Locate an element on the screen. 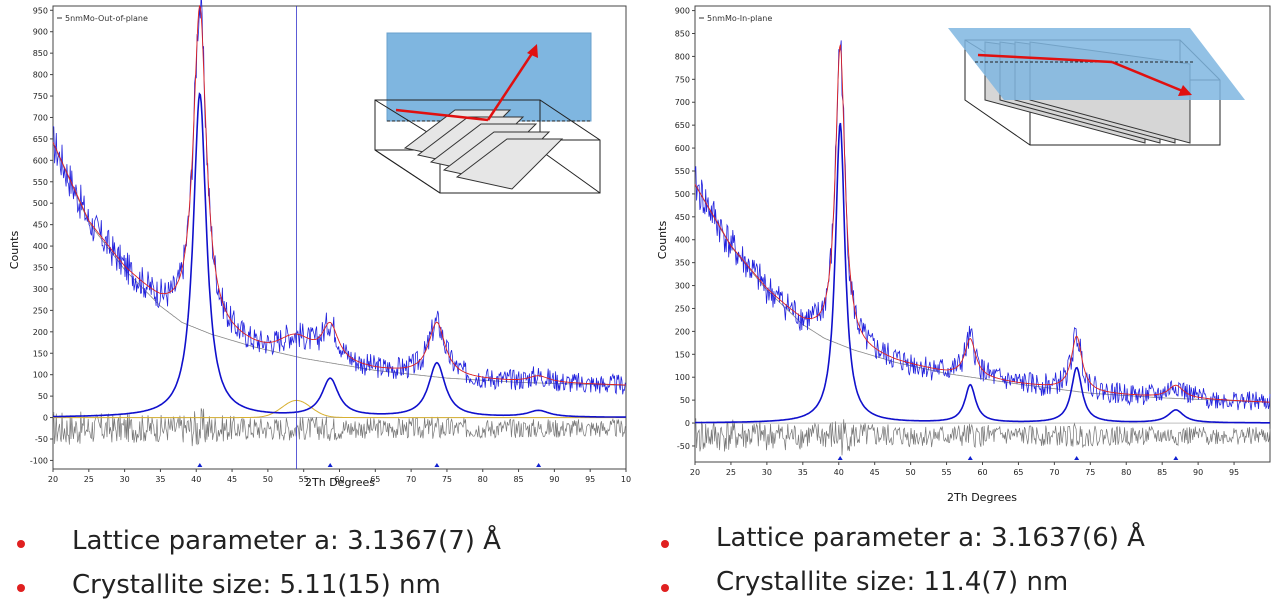 Image resolution: width=1280 pixels, height=612 pixels. y-tick-label: -100 is located at coordinates (39, 460).